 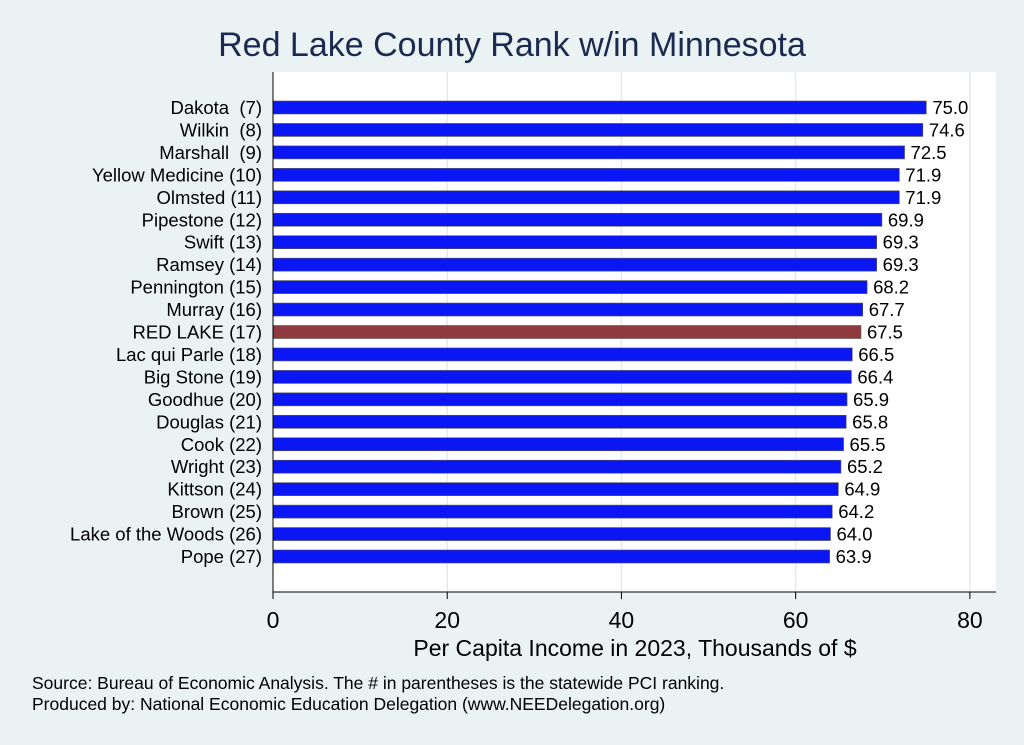 I want to click on value-label: 66.5, so click(x=876, y=354).